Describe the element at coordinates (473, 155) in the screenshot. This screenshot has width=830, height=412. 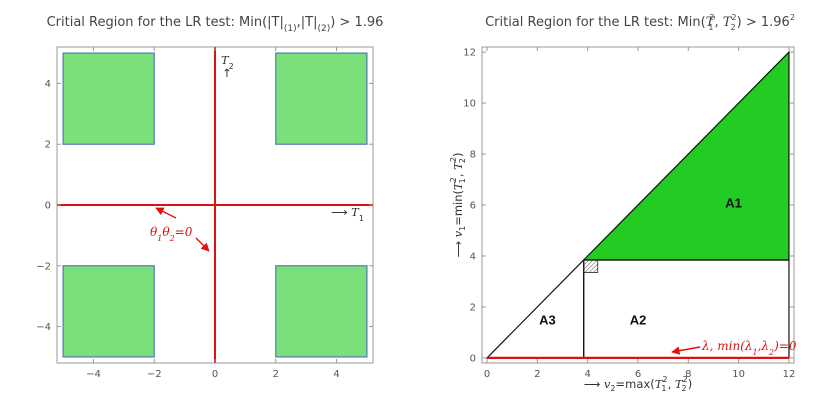
I see `right-y-tick-label: 8` at that location.